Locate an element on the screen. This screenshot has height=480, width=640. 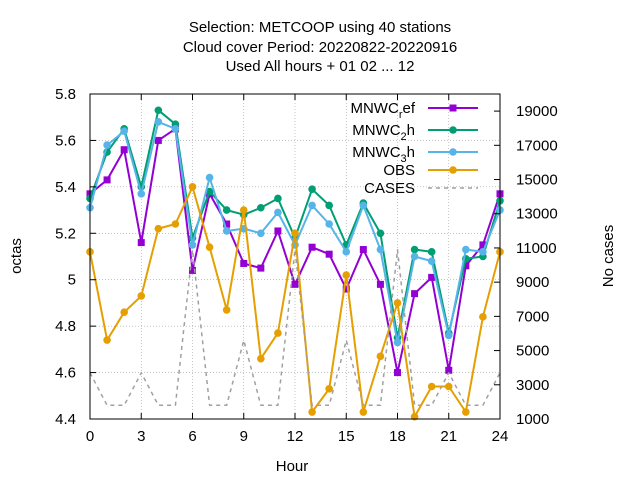
y2-tick-label: 9000 is located at coordinates (532, 282).